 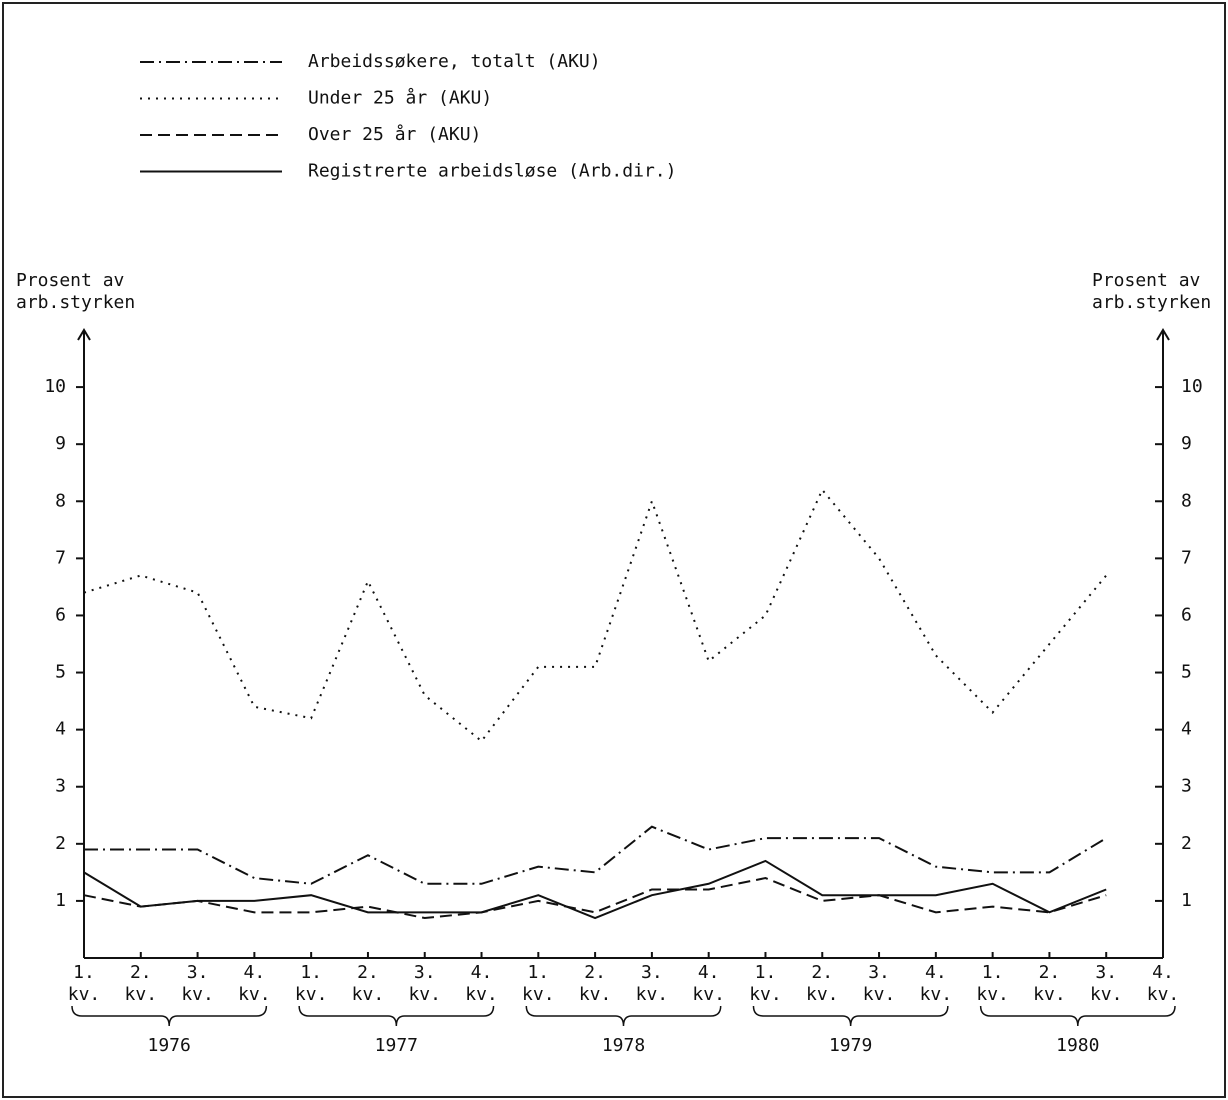 I want to click on y-tick-label: 9, so click(x=60, y=443).